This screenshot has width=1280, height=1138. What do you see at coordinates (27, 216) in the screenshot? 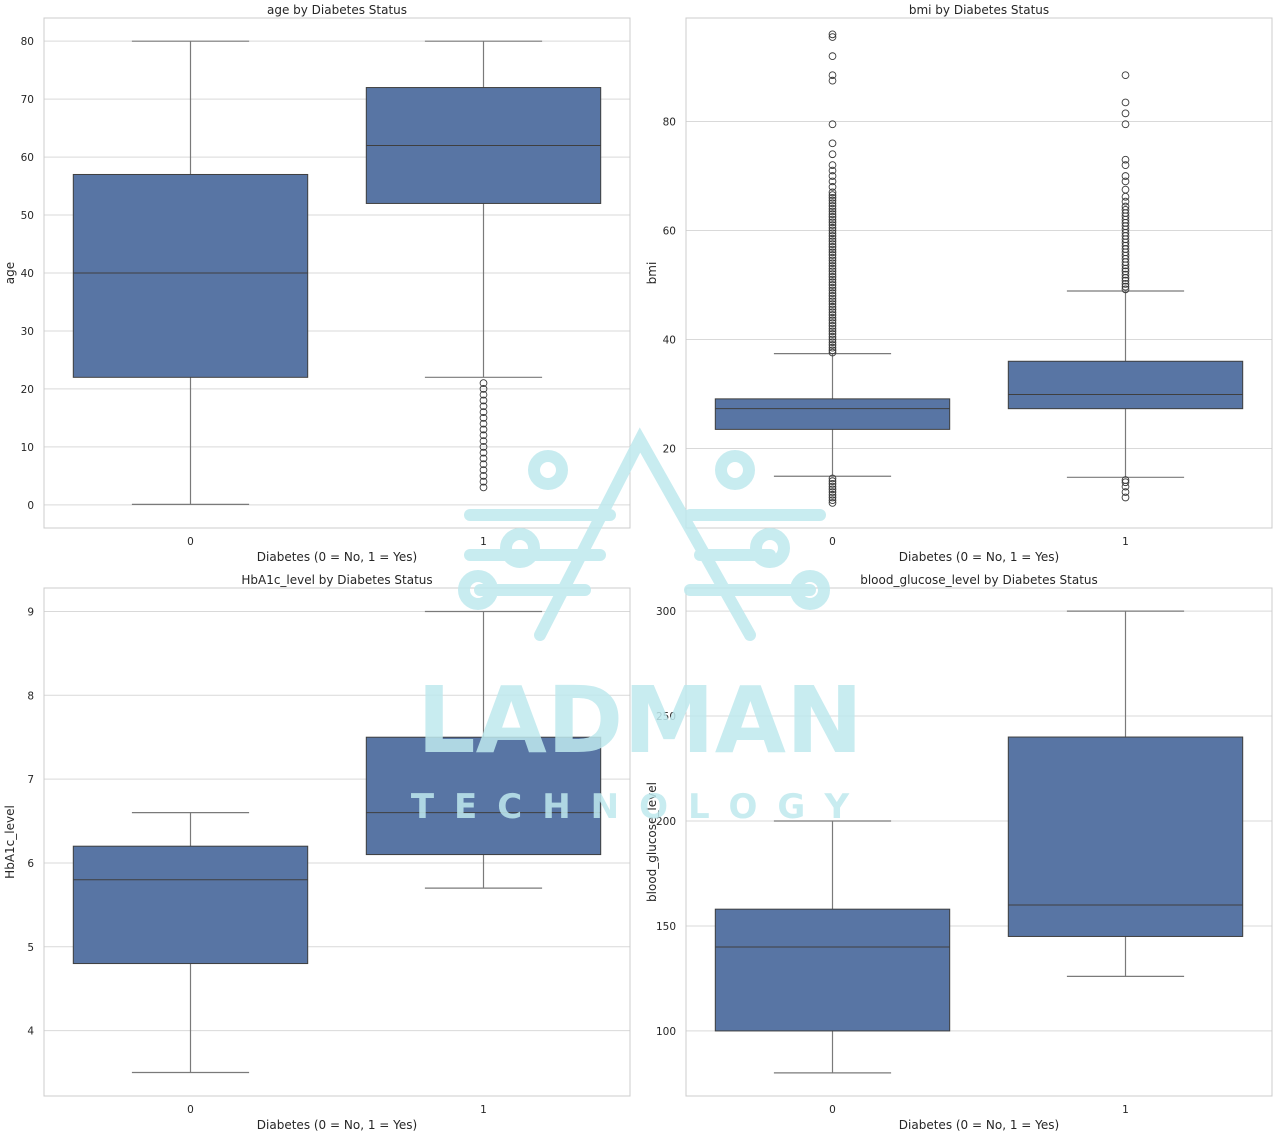
I see `y-tick-label: 50` at bounding box center [27, 216].